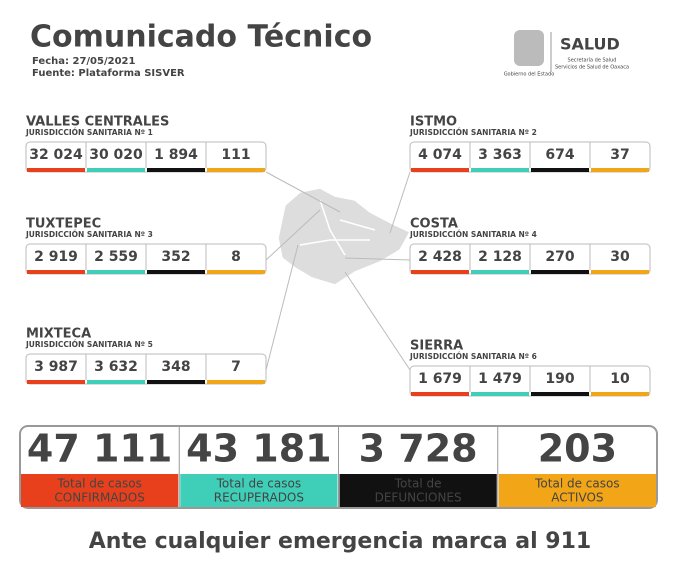  What do you see at coordinates (473, 356) in the screenshot?
I see `region-jurisdiction: JURISDICCIÓN SANITARIA Nº 6` at bounding box center [473, 356].